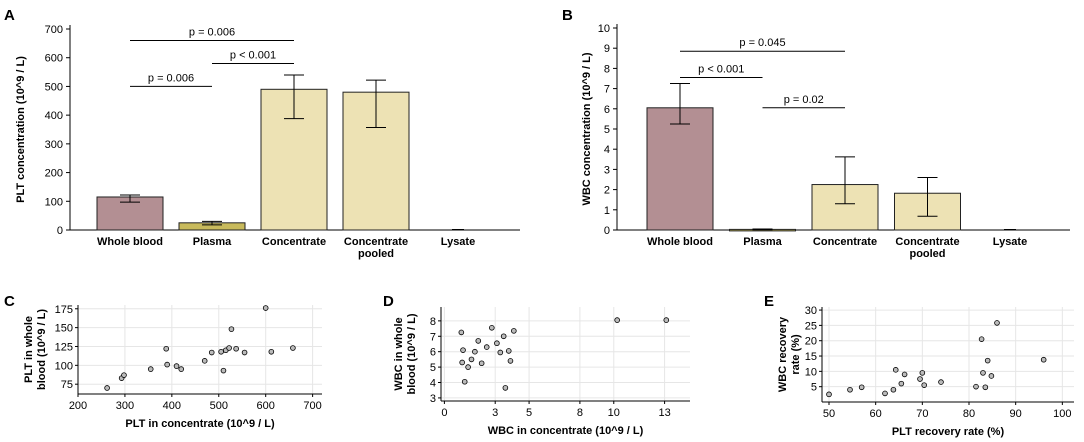 This screenshot has height=442, width=1084. What do you see at coordinates (433, 322) in the screenshot?
I see `y-tick-label: 8` at bounding box center [433, 322].